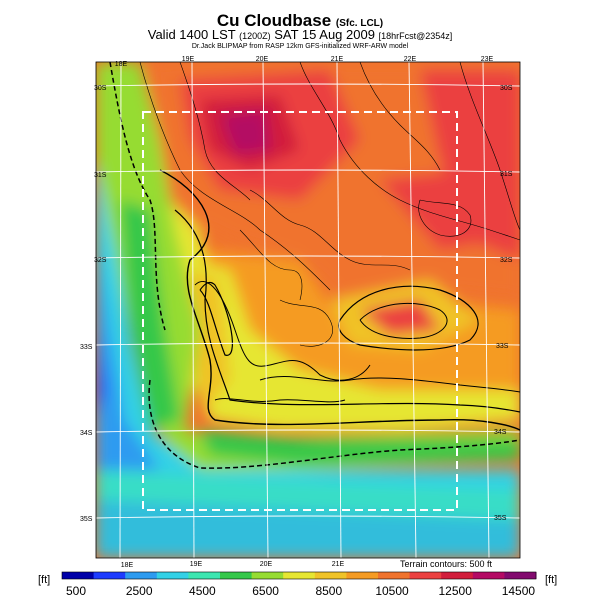  I want to click on title-suffix: (Sfc. LCL), so click(359, 23).